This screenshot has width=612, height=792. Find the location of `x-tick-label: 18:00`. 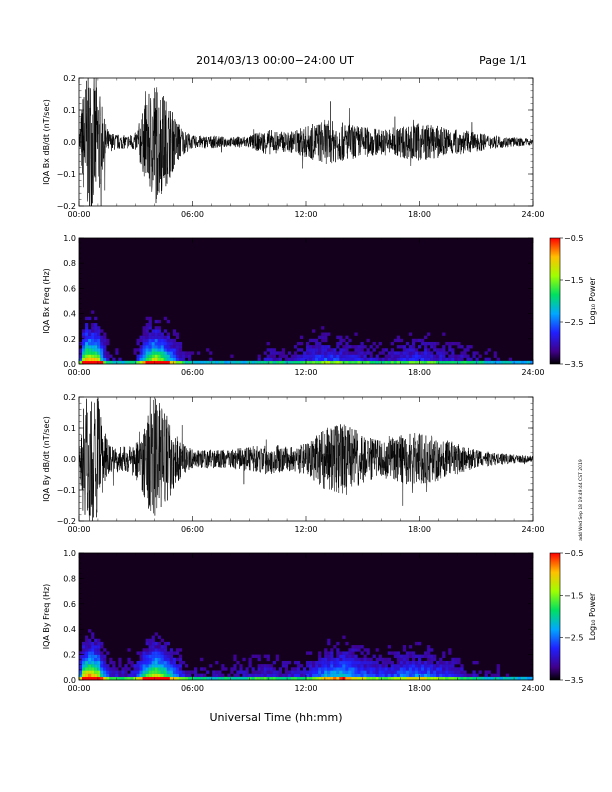

x-tick-label: 18:00 is located at coordinates (419, 214).